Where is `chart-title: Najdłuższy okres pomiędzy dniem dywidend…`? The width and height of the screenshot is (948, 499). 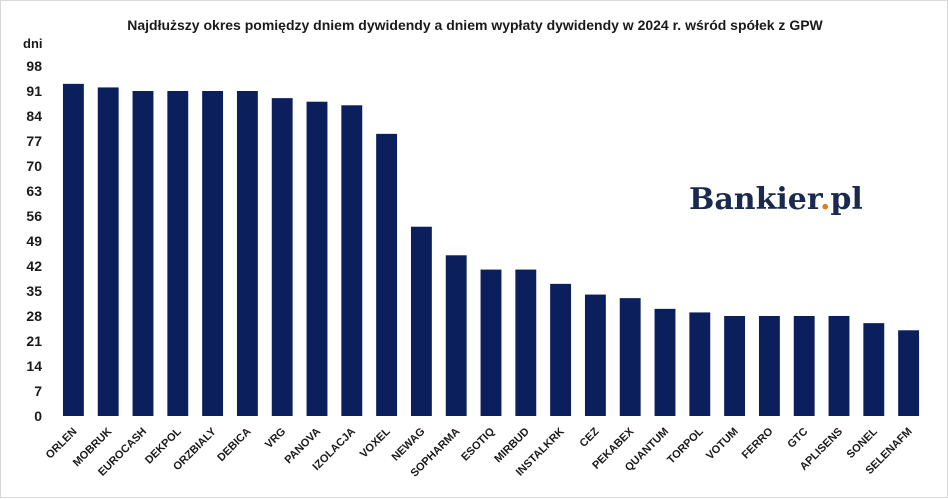 chart-title: Najdłuższy okres pomiędzy dniem dywidend… is located at coordinates (475, 25).